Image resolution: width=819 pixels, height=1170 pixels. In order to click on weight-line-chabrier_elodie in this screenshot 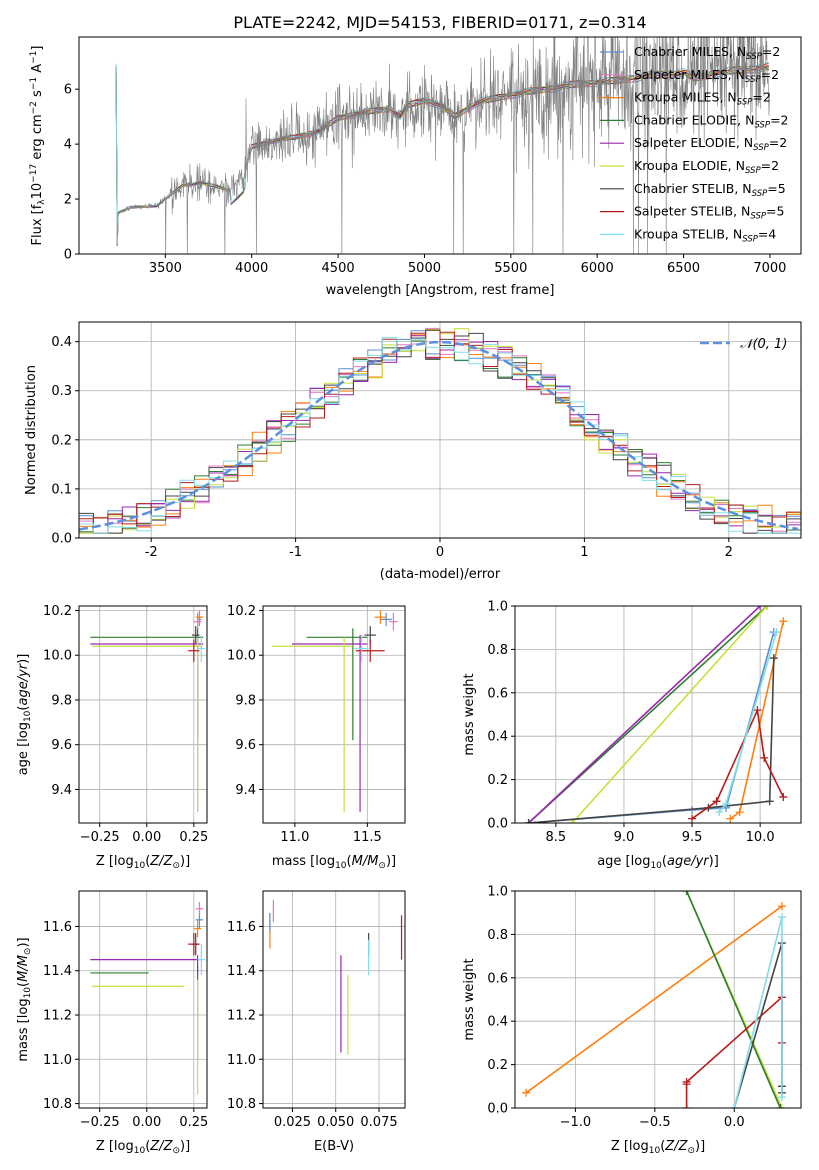, I will do `click(733, 999)`.